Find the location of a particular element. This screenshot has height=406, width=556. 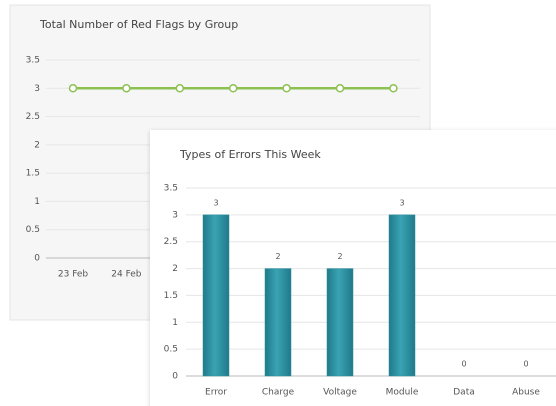

chart-title: Total Number of Red Flags by Group is located at coordinates (138, 24).